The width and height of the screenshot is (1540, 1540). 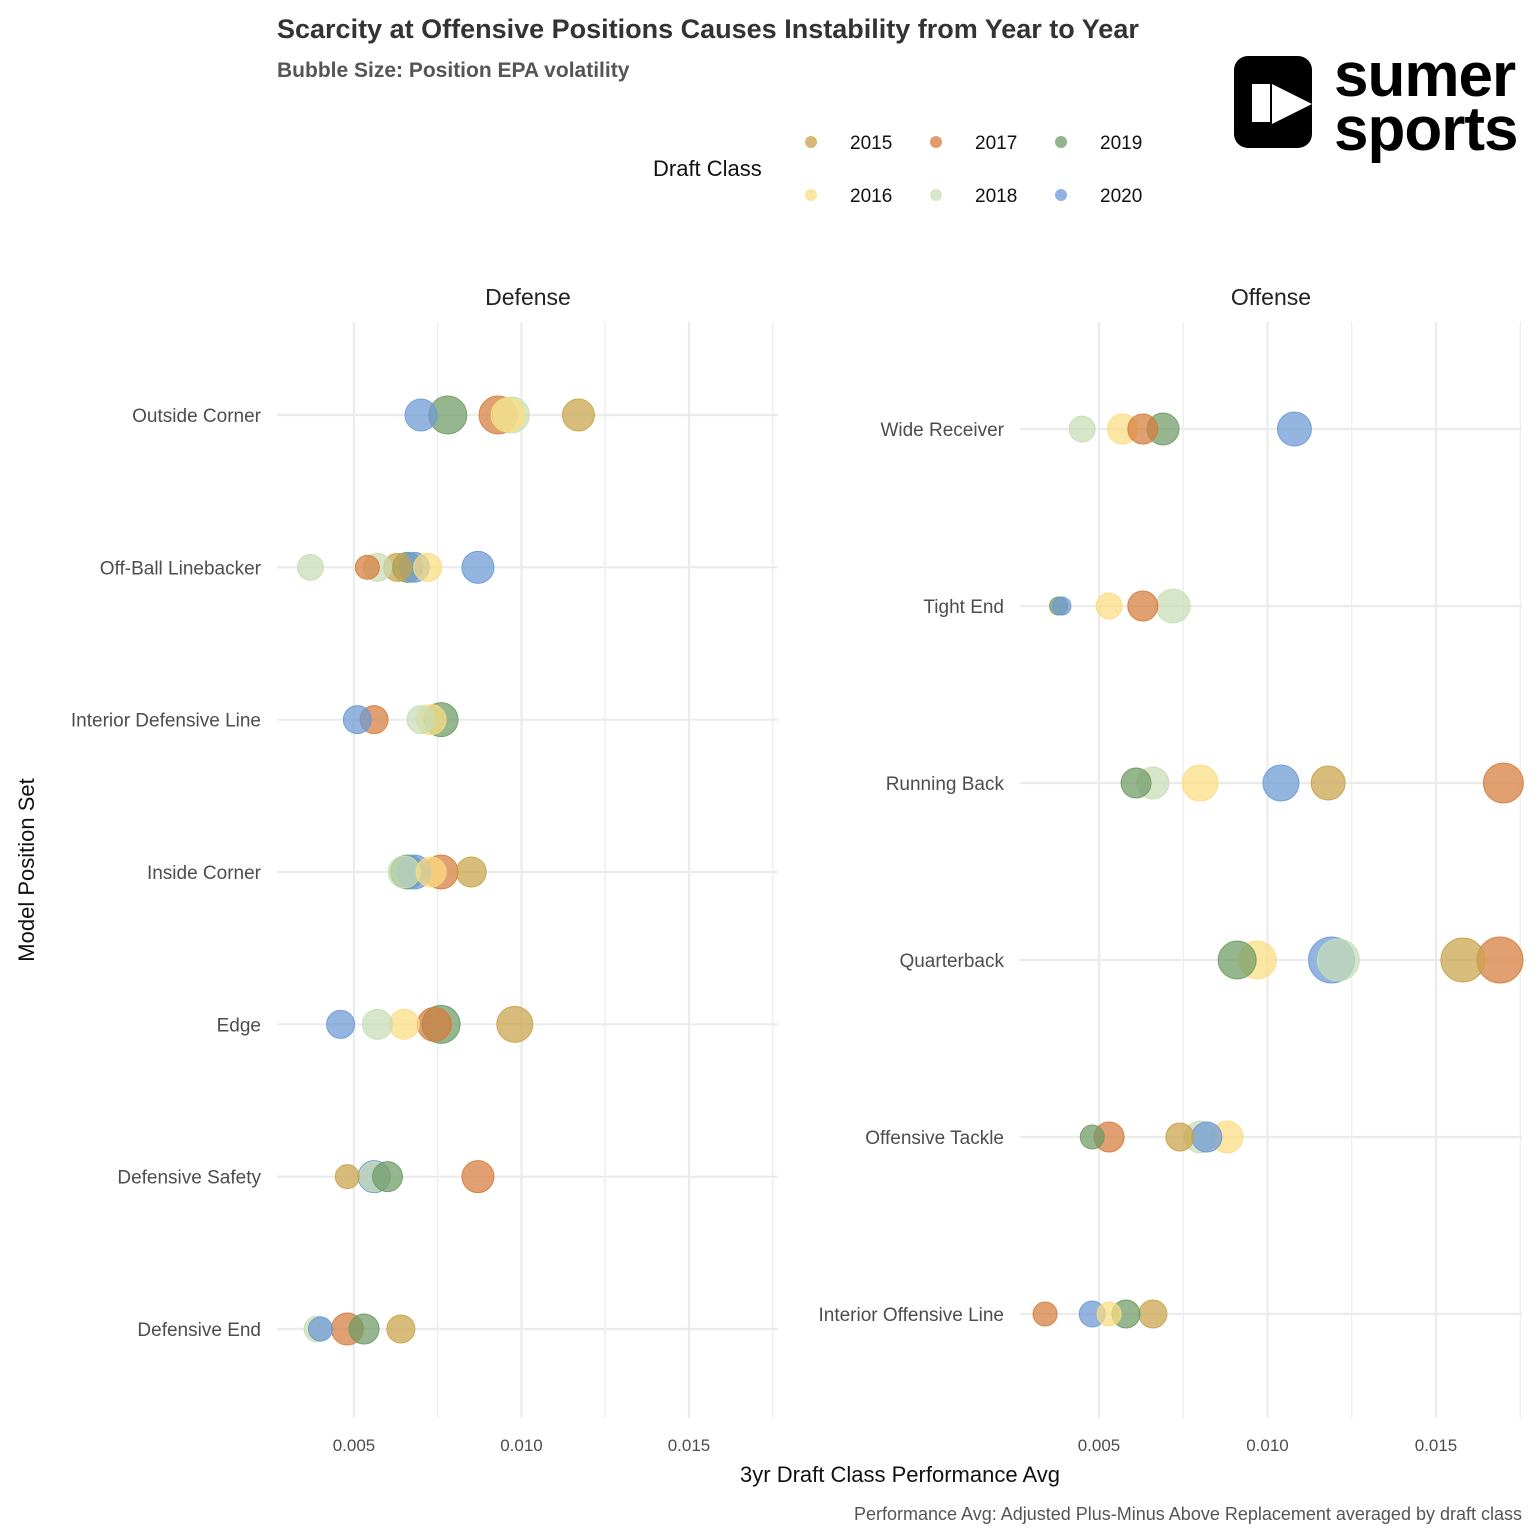 What do you see at coordinates (996, 143) in the screenshot?
I see `legend-label: 2017` at bounding box center [996, 143].